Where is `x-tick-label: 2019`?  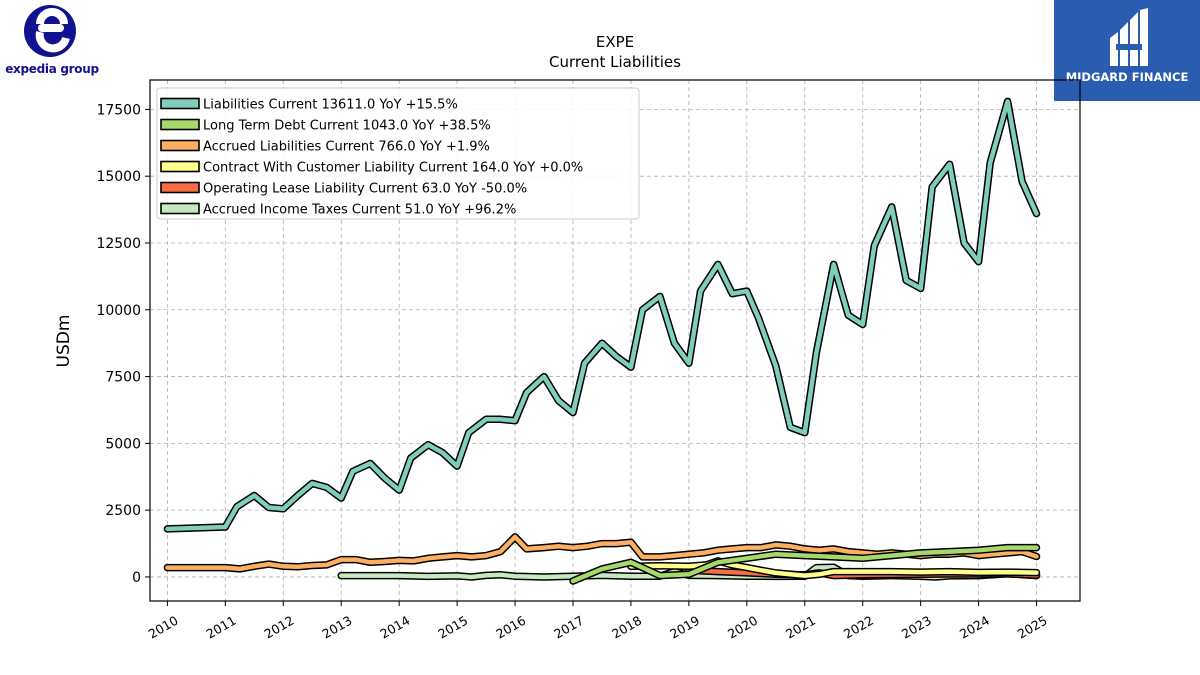 x-tick-label: 2019 is located at coordinates (684, 627).